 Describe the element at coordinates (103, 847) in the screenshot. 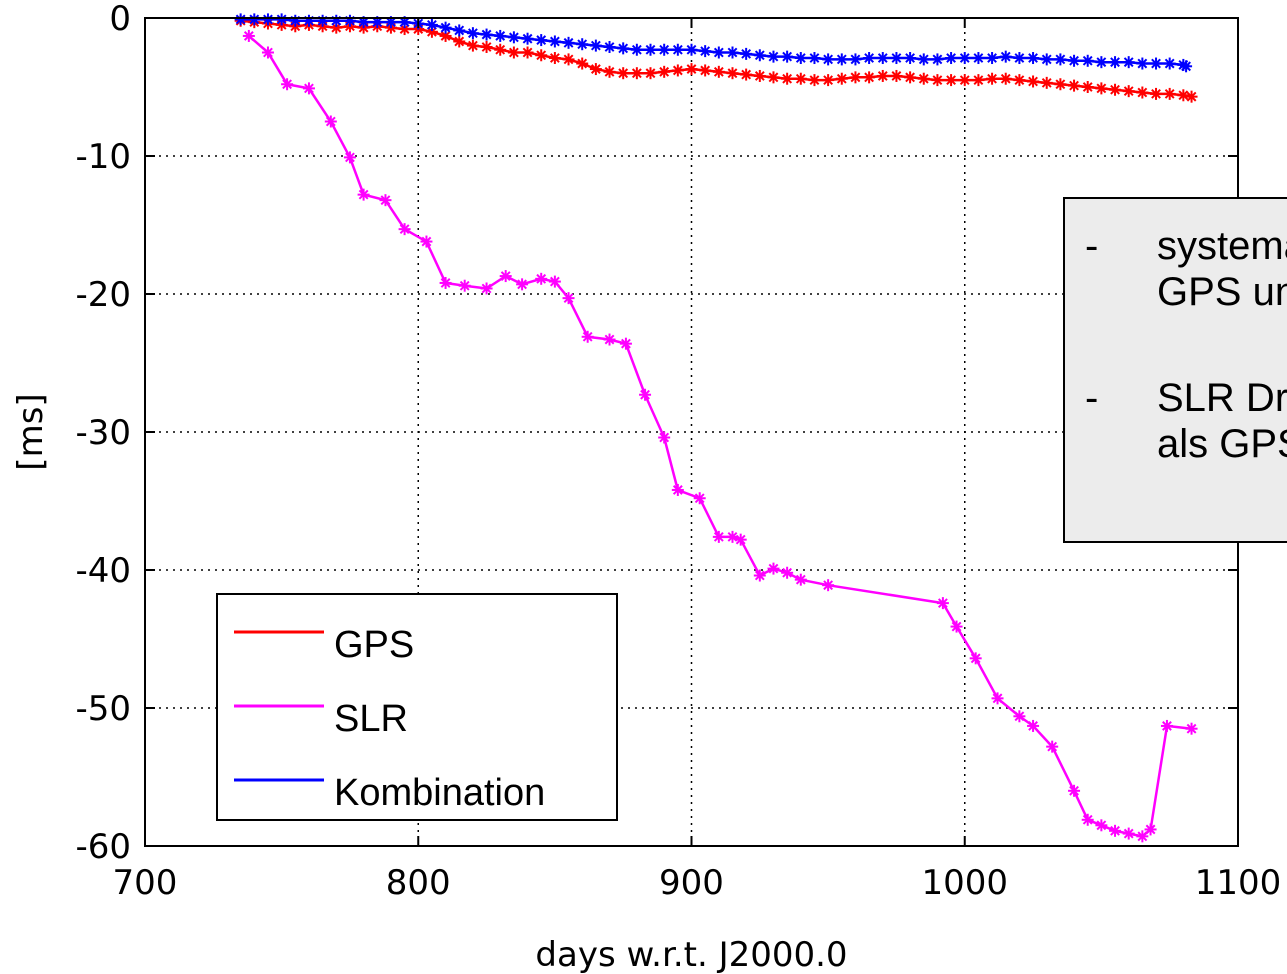

I see `y-tick-label: -60` at that location.